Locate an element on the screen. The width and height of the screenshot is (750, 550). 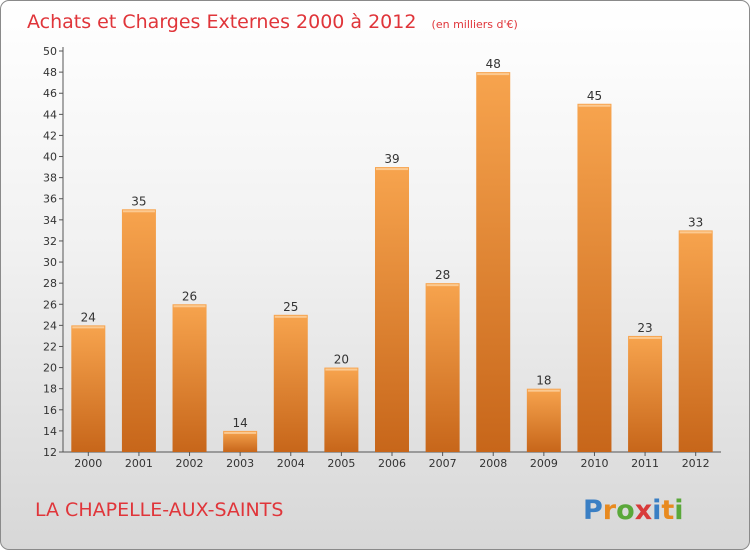
bar-value-label: 24 is located at coordinates (88, 317).